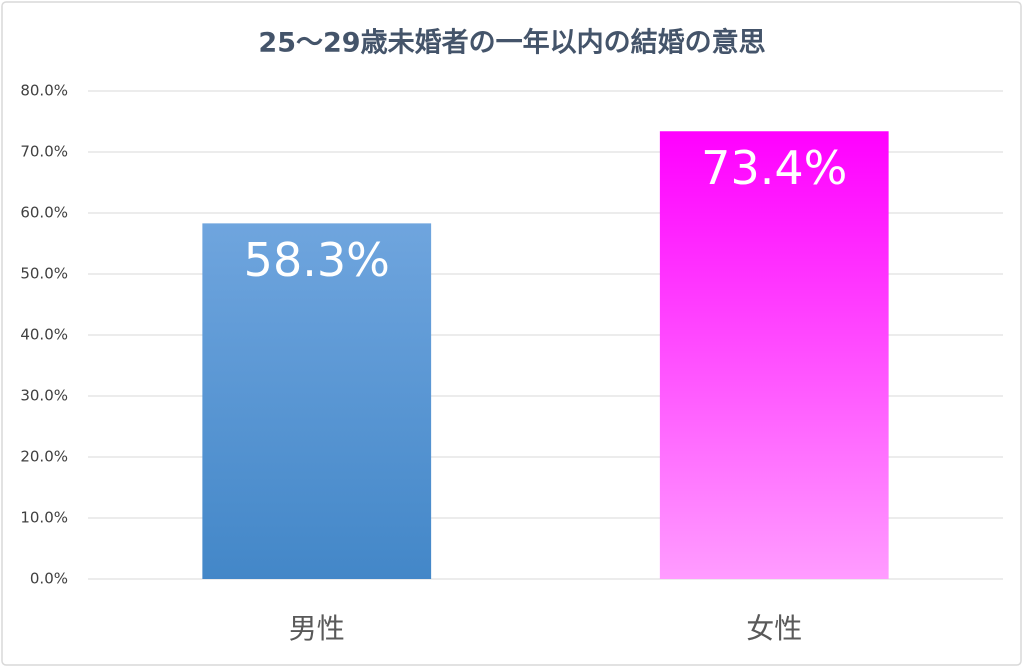 This screenshot has width=1024, height=668. Describe the element at coordinates (317, 260) in the screenshot. I see `data-label: 58.3%` at that location.